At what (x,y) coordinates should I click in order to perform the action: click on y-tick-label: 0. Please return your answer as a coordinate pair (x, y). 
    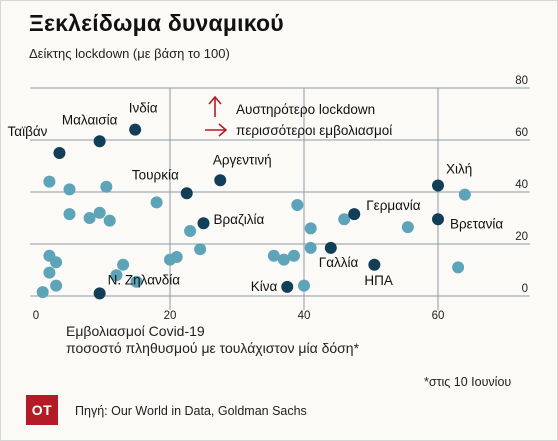
    Looking at the image, I should click on (525, 289).